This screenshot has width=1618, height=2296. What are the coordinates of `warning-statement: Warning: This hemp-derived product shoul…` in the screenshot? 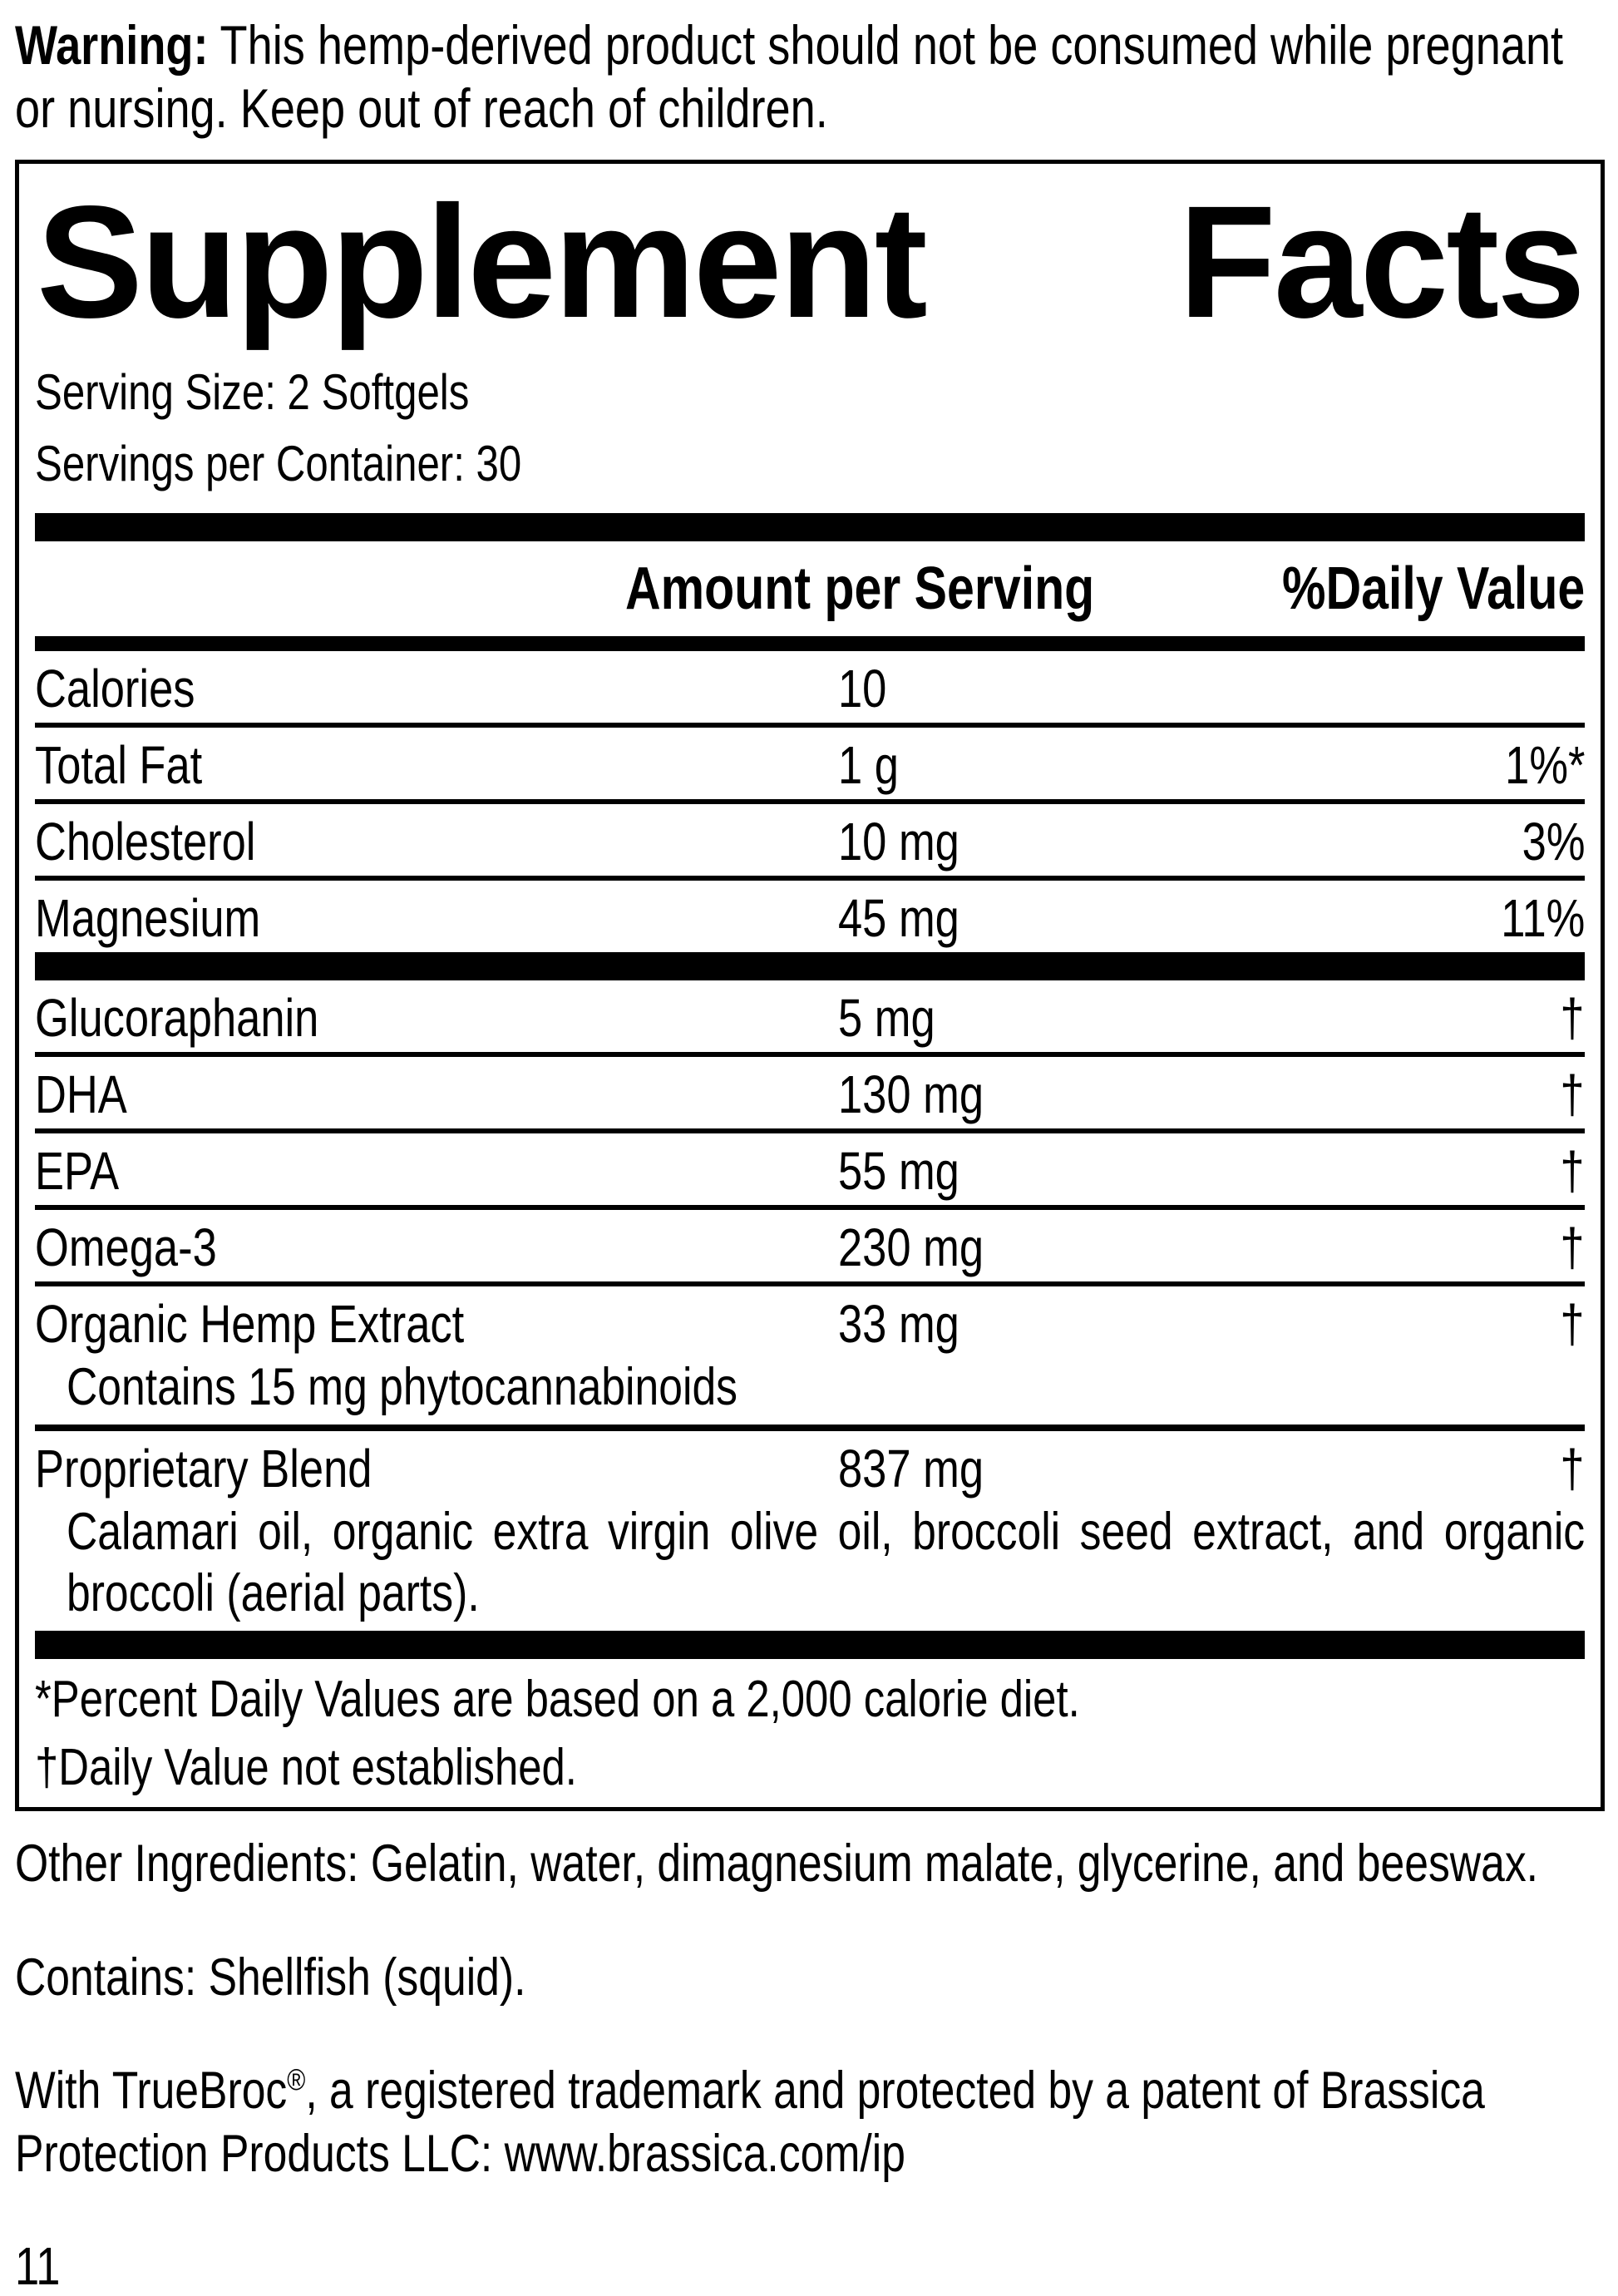 It's located at (810, 76).